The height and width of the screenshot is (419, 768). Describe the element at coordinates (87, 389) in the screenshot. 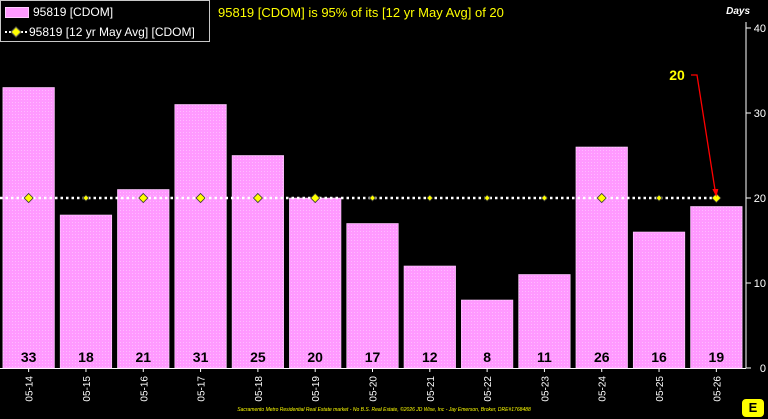

I see `x-tick-label: 05-15` at that location.